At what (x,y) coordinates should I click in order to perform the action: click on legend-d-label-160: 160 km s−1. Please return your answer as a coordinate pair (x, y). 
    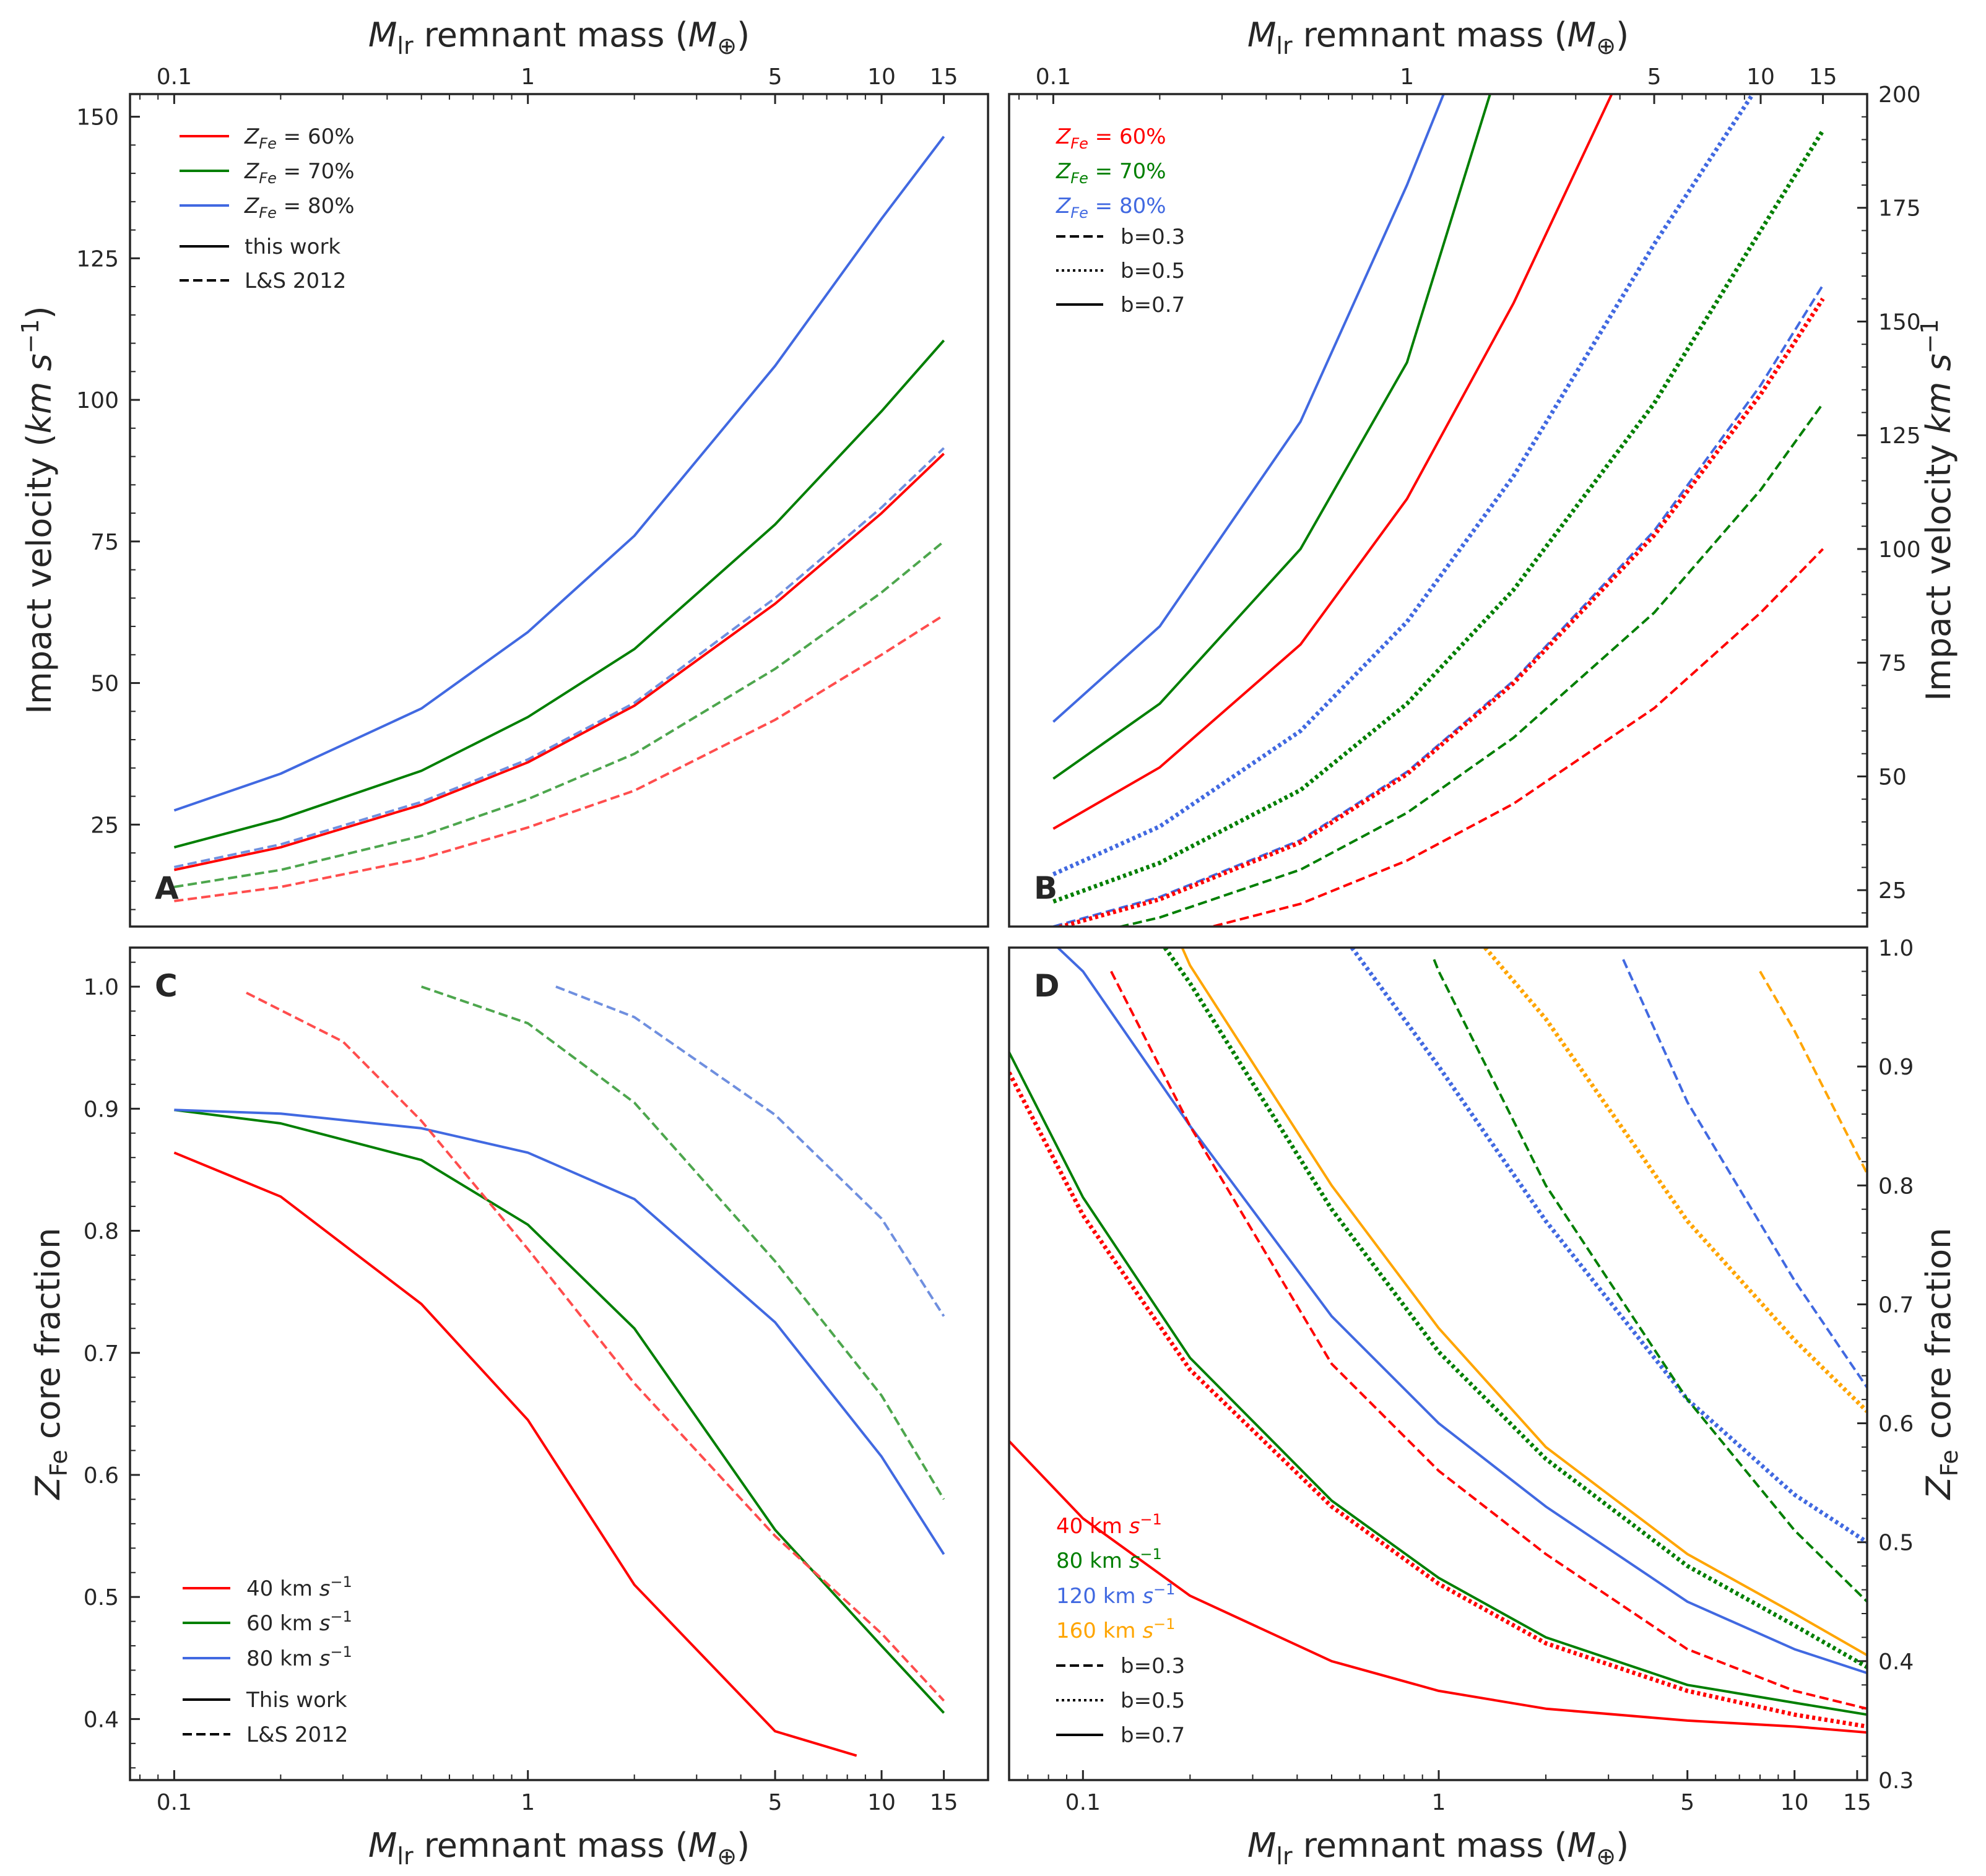
    Looking at the image, I should click on (1115, 1629).